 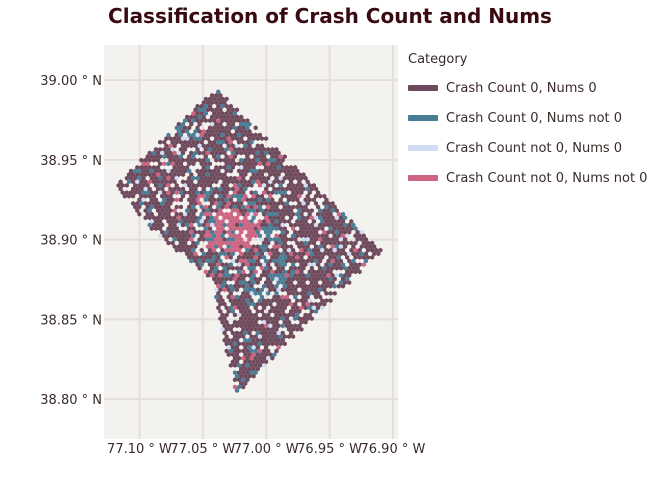 I want to click on legend-item: Crash Count 0, Nums not 0, so click(x=527, y=118).